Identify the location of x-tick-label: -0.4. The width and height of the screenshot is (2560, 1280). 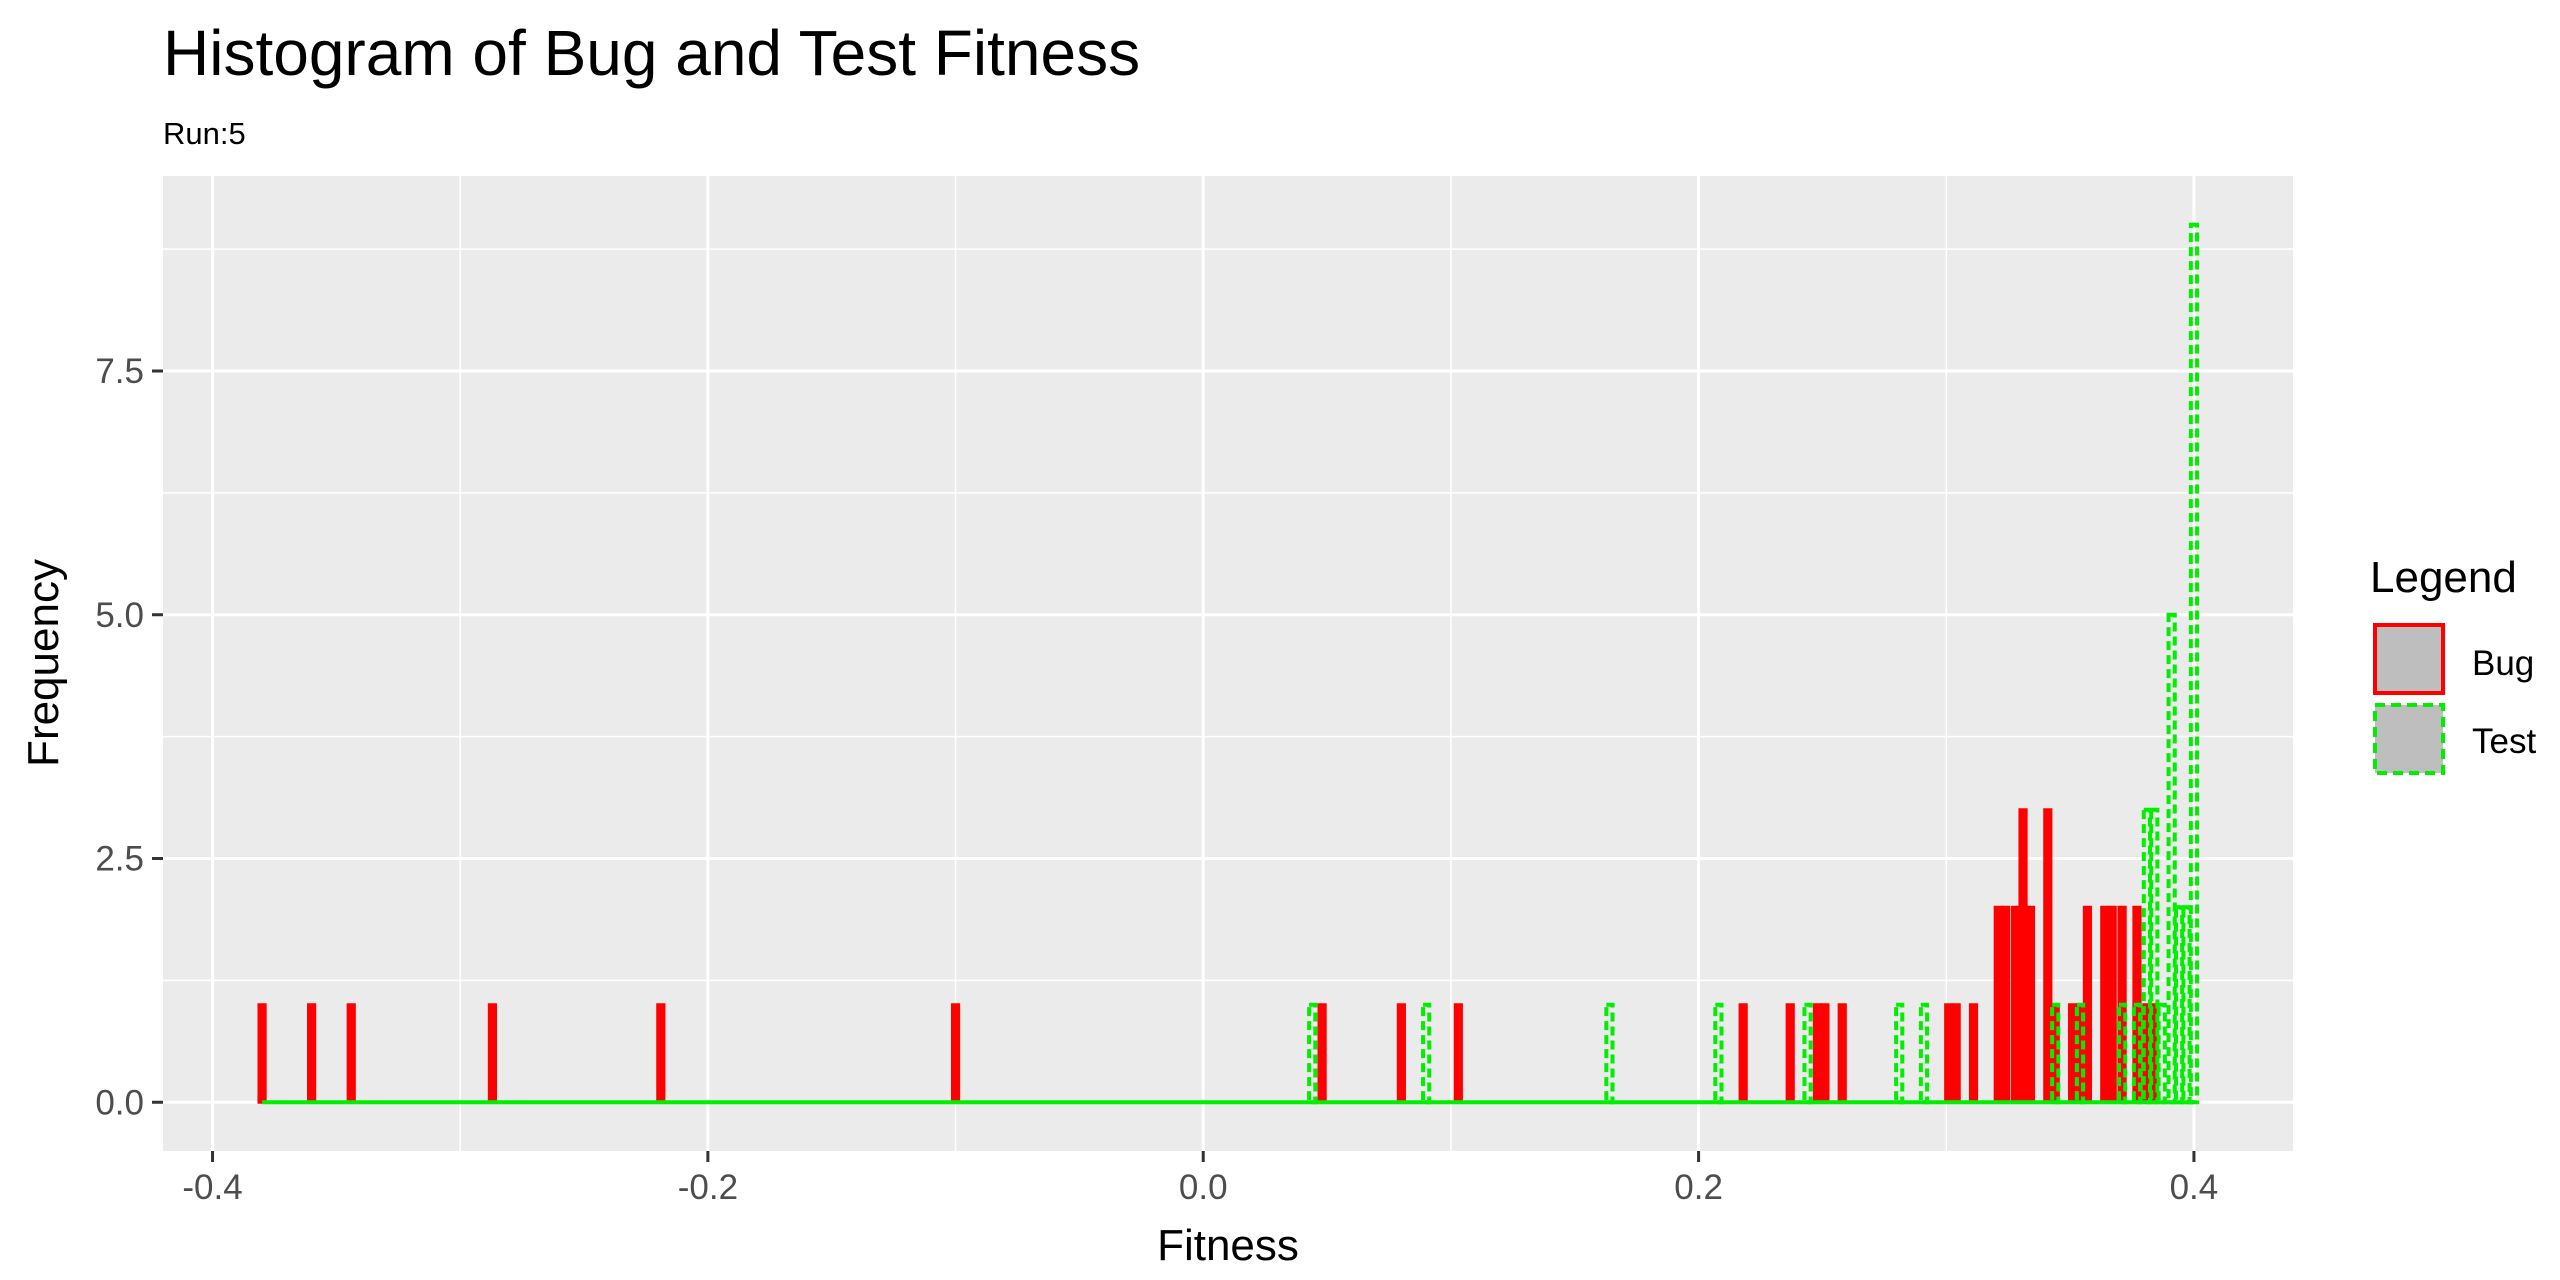
(212, 1187).